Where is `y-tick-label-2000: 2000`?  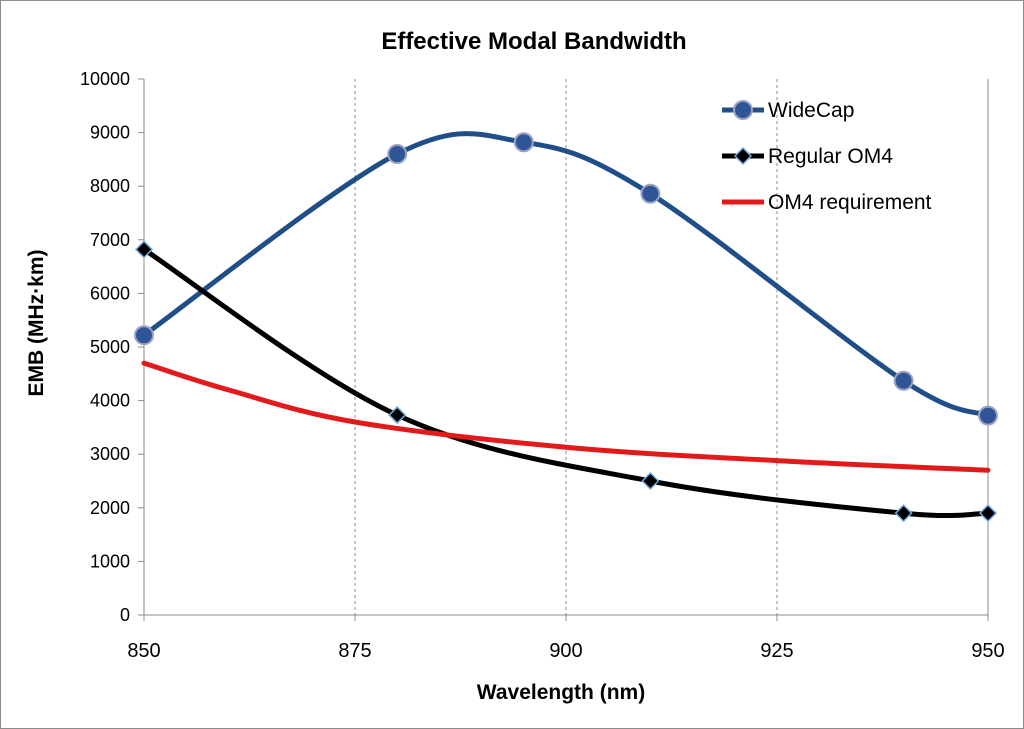 y-tick-label-2000: 2000 is located at coordinates (110, 508).